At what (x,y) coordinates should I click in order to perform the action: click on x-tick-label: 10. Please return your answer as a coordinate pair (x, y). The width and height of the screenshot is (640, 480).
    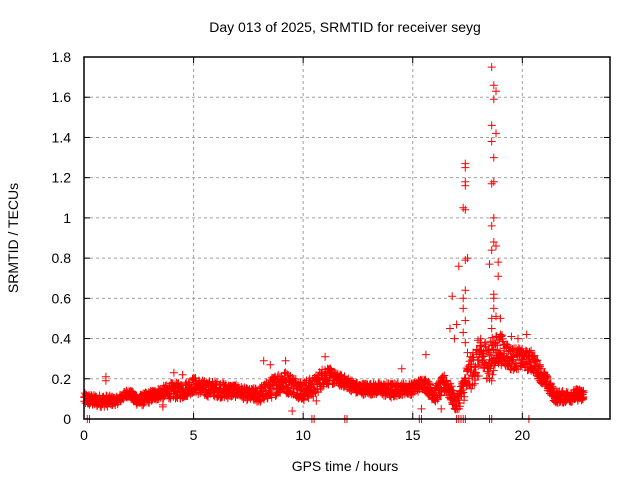
    Looking at the image, I should click on (303, 435).